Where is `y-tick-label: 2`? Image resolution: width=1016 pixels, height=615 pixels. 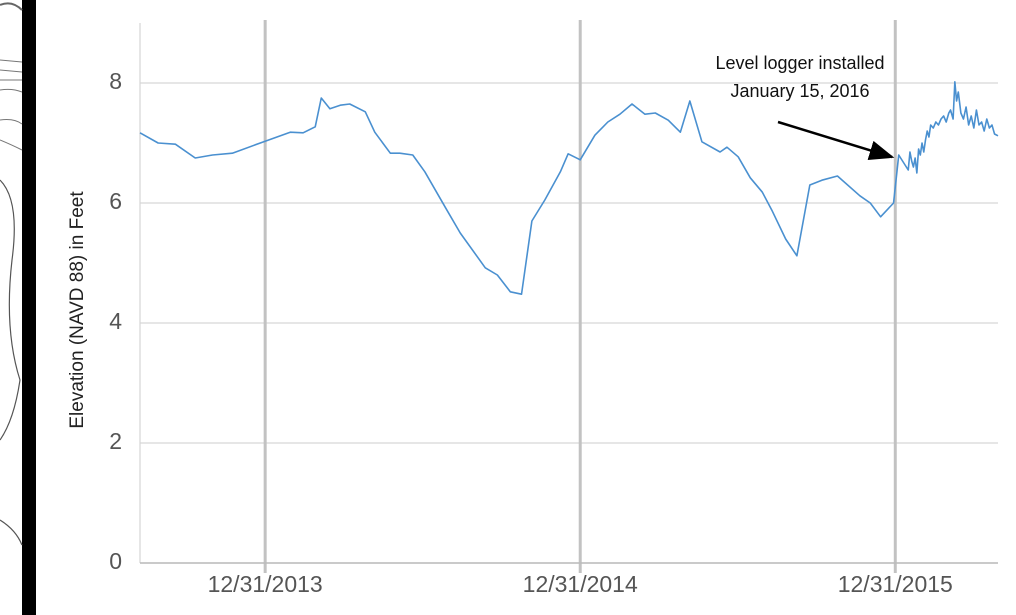 y-tick-label: 2 is located at coordinates (115, 441).